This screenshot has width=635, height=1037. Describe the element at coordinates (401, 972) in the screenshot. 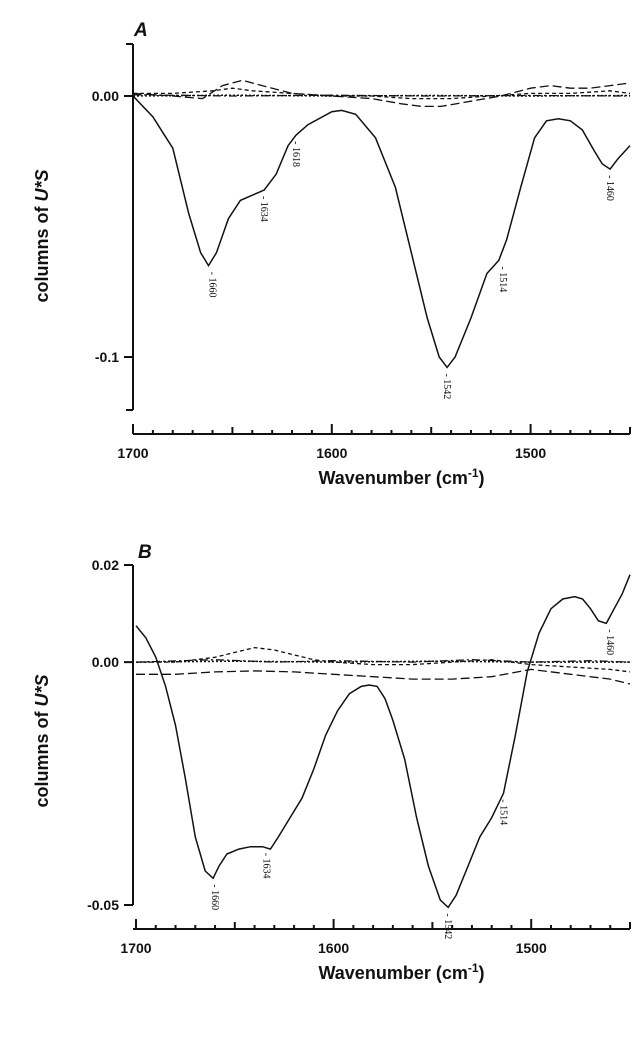

I see `panel-b-x-axis-title: Wavenumber (cm-1)` at that location.